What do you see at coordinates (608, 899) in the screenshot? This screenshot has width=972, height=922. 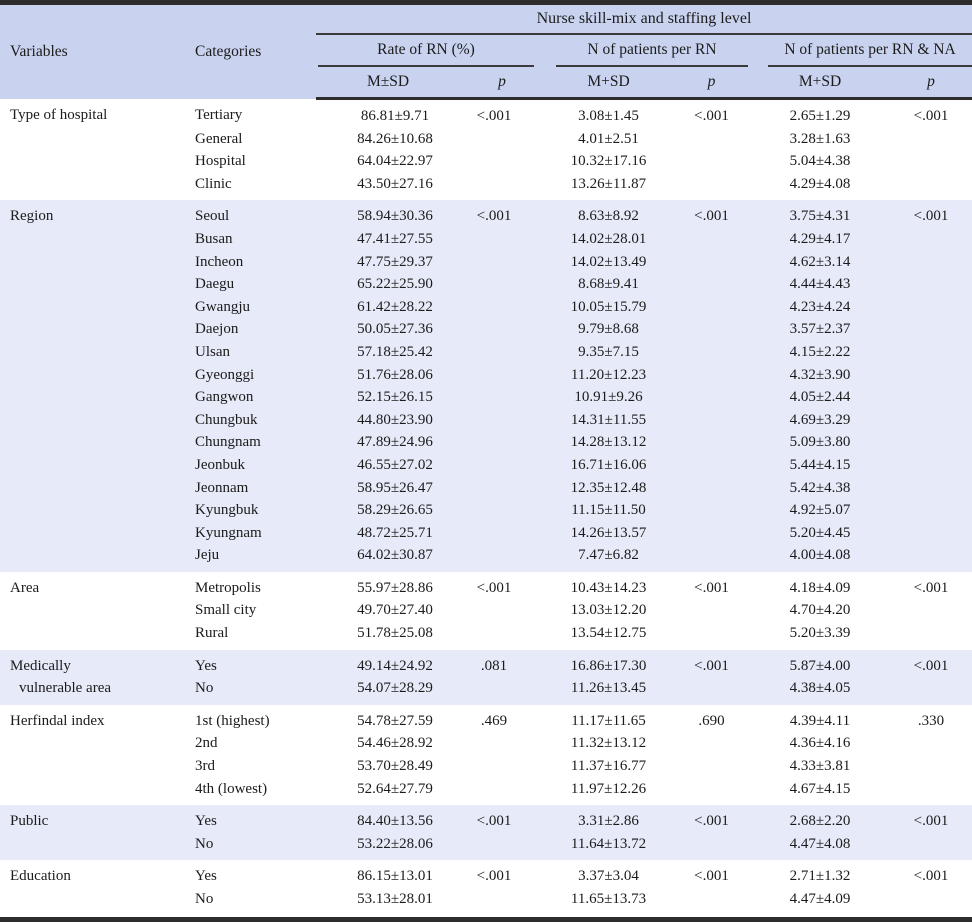 I see `mean-sd-cell: 11.65±13.73` at bounding box center [608, 899].